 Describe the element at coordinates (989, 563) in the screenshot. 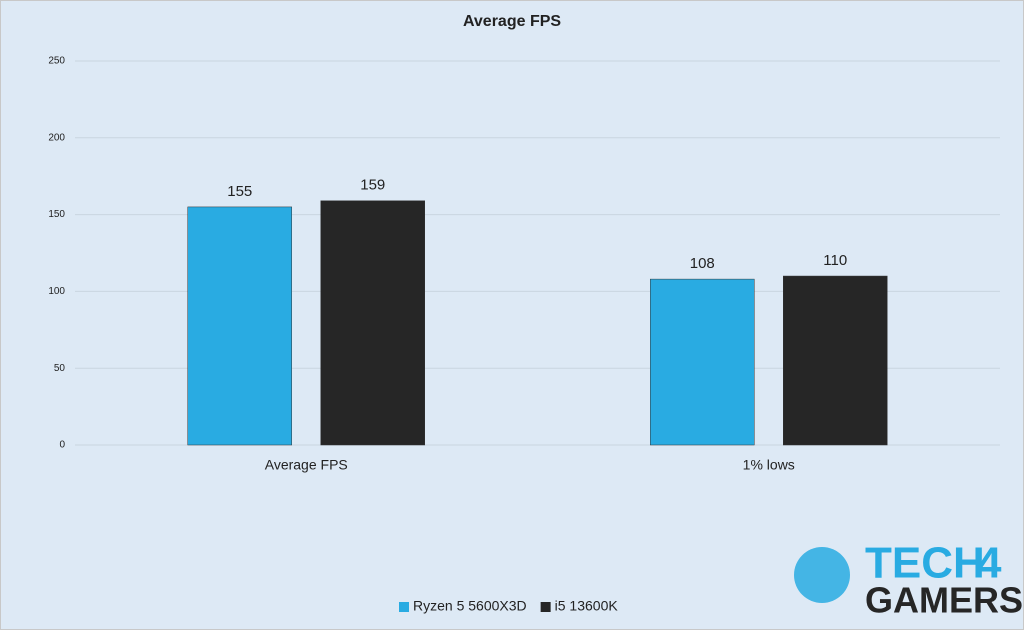

I see `logo-text: 4` at that location.